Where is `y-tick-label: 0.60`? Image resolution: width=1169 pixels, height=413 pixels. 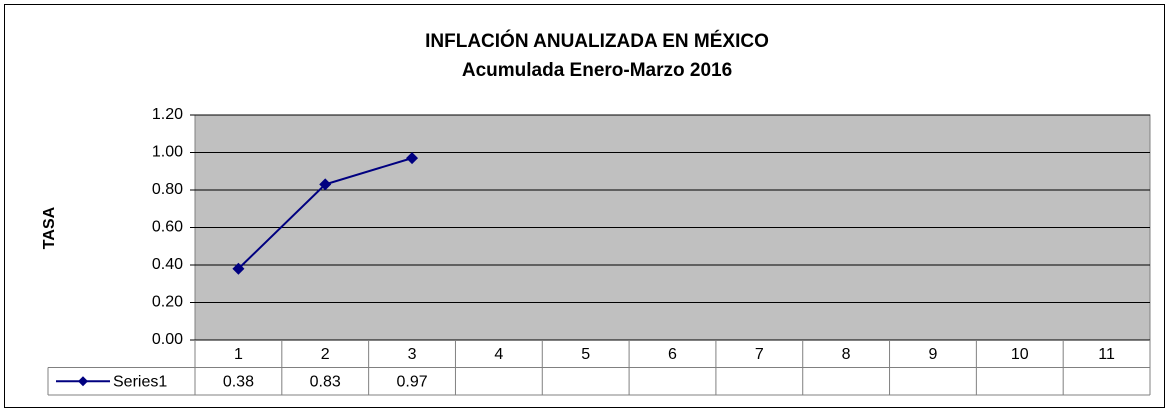 y-tick-label: 0.60 is located at coordinates (167, 227).